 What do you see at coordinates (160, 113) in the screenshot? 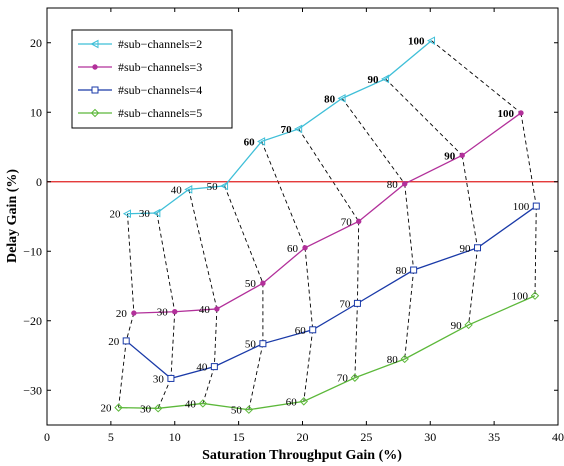
I see `legend-entry-label: #sub−channels=5` at bounding box center [160, 113].